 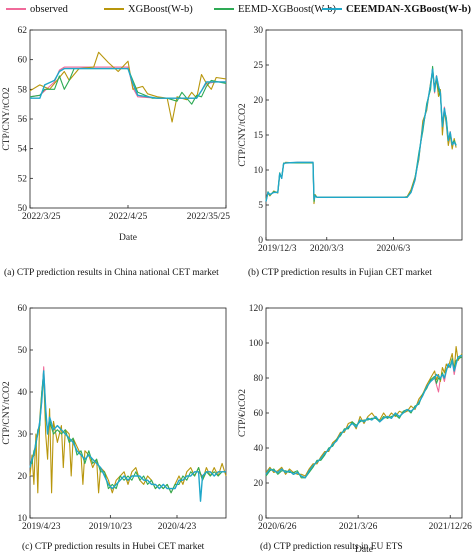 I want to click on legend-item-ceemdan: CEEMDAN-XGBoost(W-b), so click(x=396, y=9).